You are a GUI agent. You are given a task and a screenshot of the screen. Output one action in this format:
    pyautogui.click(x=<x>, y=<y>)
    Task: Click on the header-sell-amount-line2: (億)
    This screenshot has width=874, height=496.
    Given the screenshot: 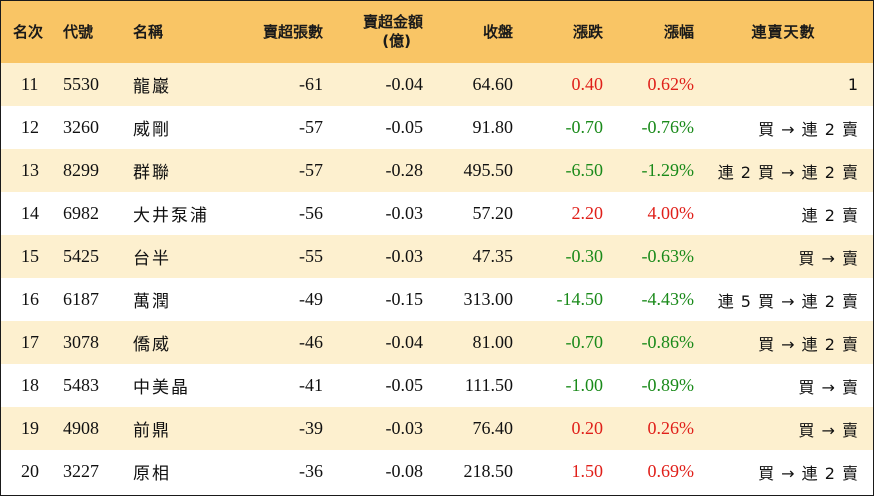 What is the action you would take?
    pyautogui.click(x=396, y=41)
    